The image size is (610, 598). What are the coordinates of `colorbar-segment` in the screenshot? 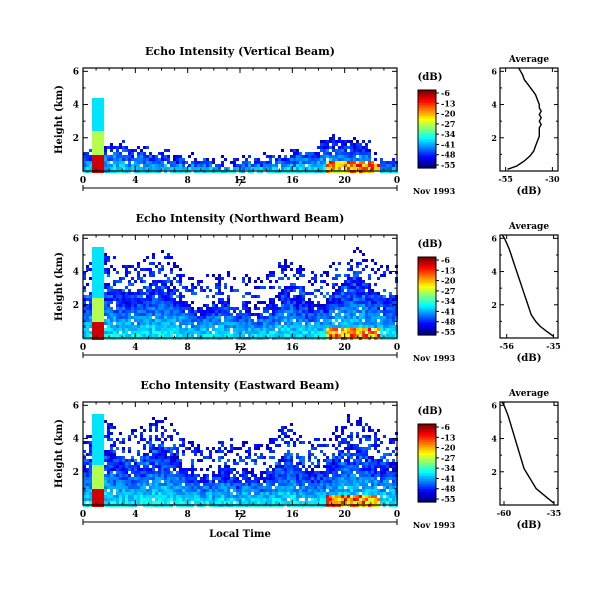 It's located at (427, 459).